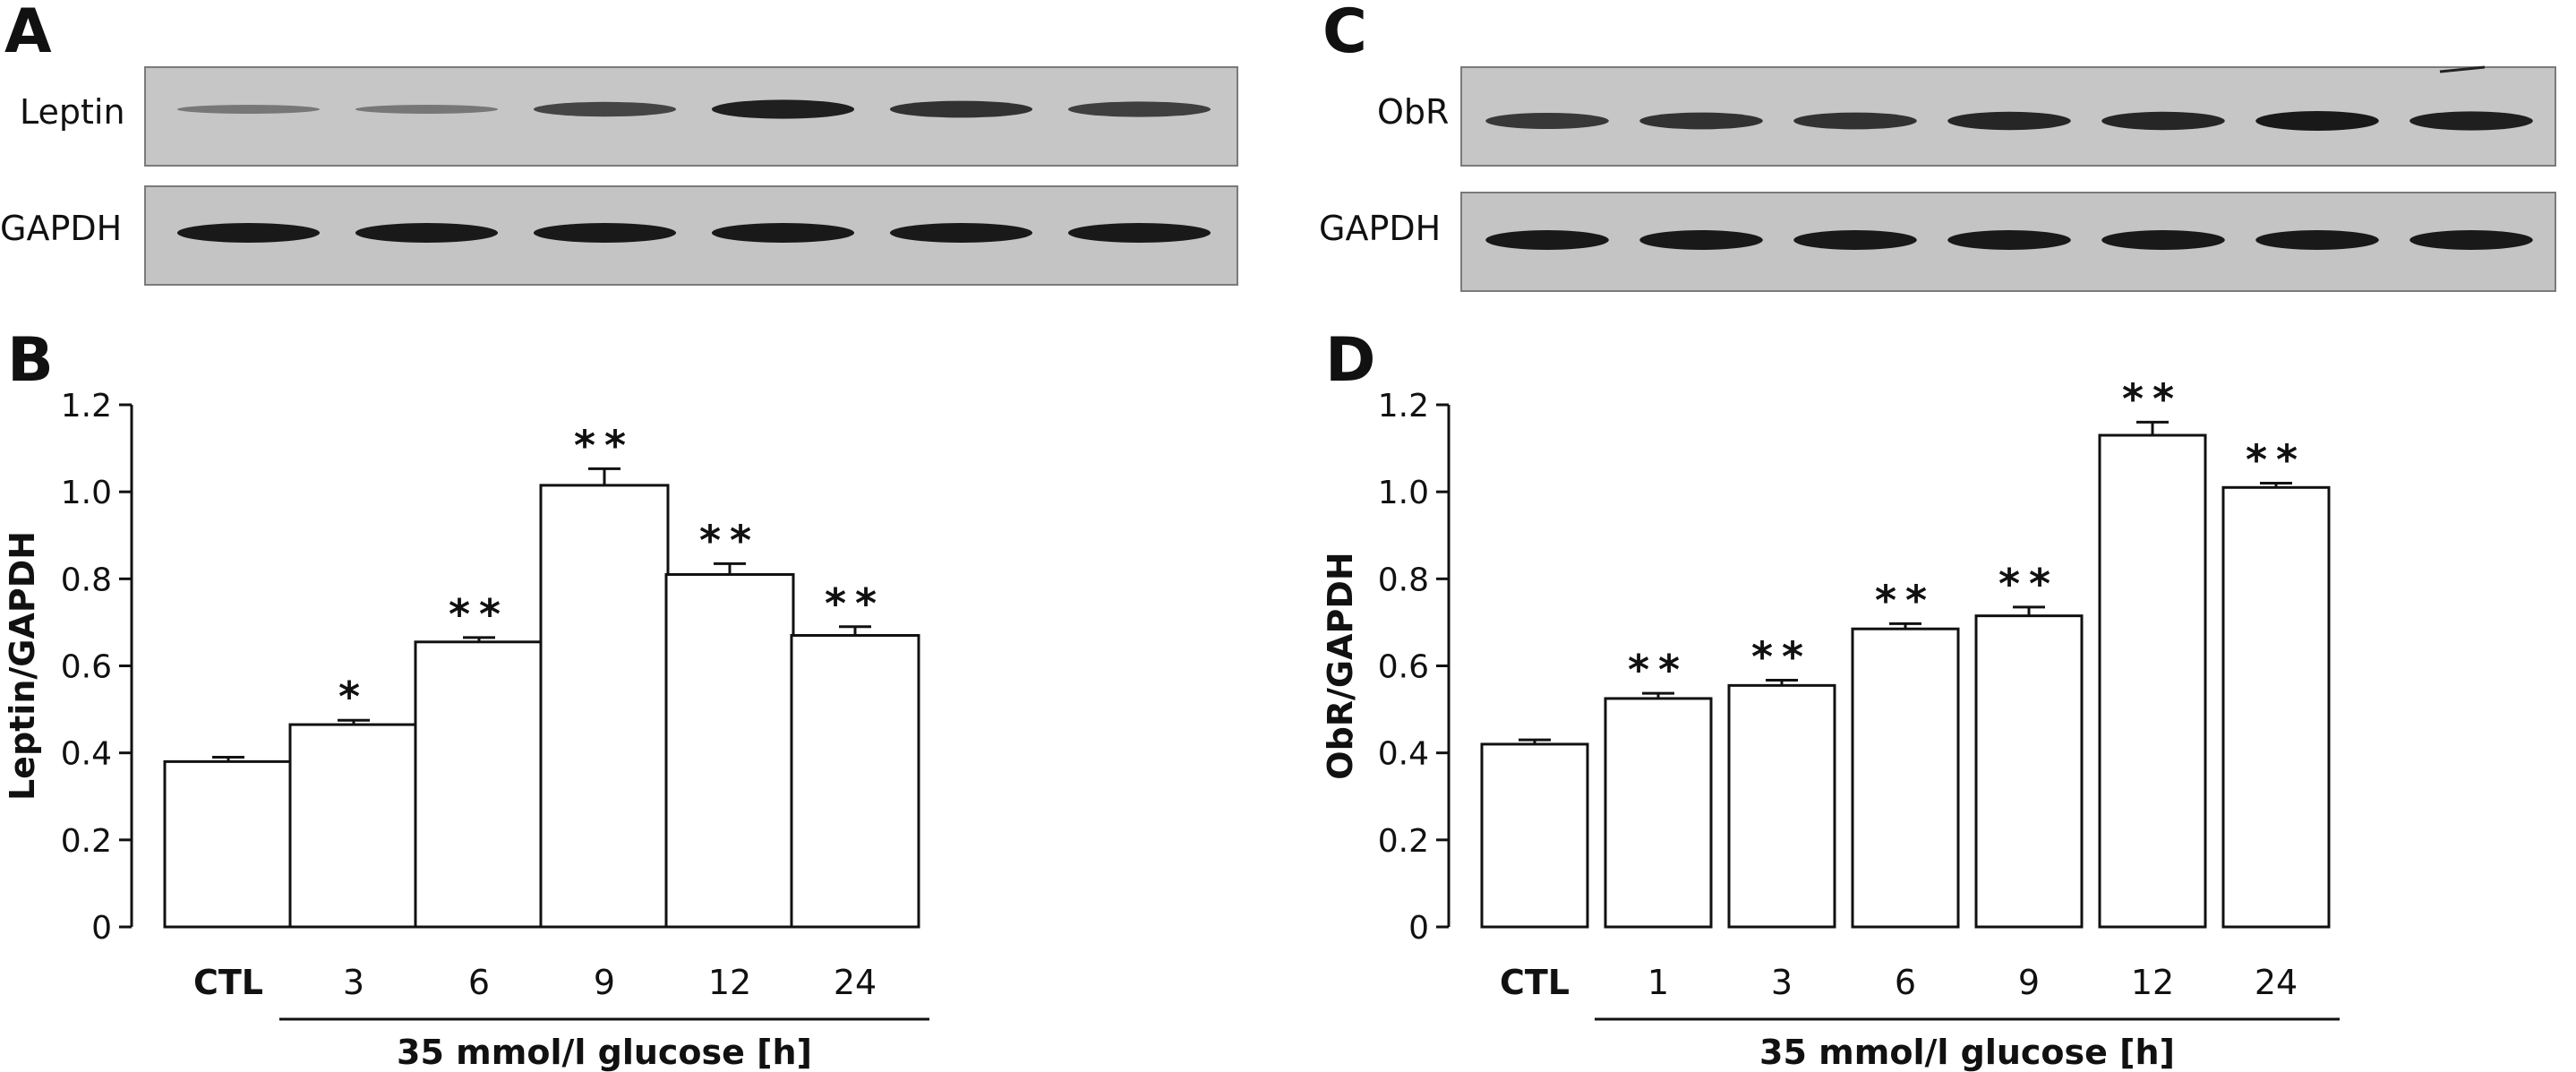 The height and width of the screenshot is (1072, 2576). What do you see at coordinates (1413, 112) in the screenshot?
I see `blot-label-obr: ObR` at bounding box center [1413, 112].